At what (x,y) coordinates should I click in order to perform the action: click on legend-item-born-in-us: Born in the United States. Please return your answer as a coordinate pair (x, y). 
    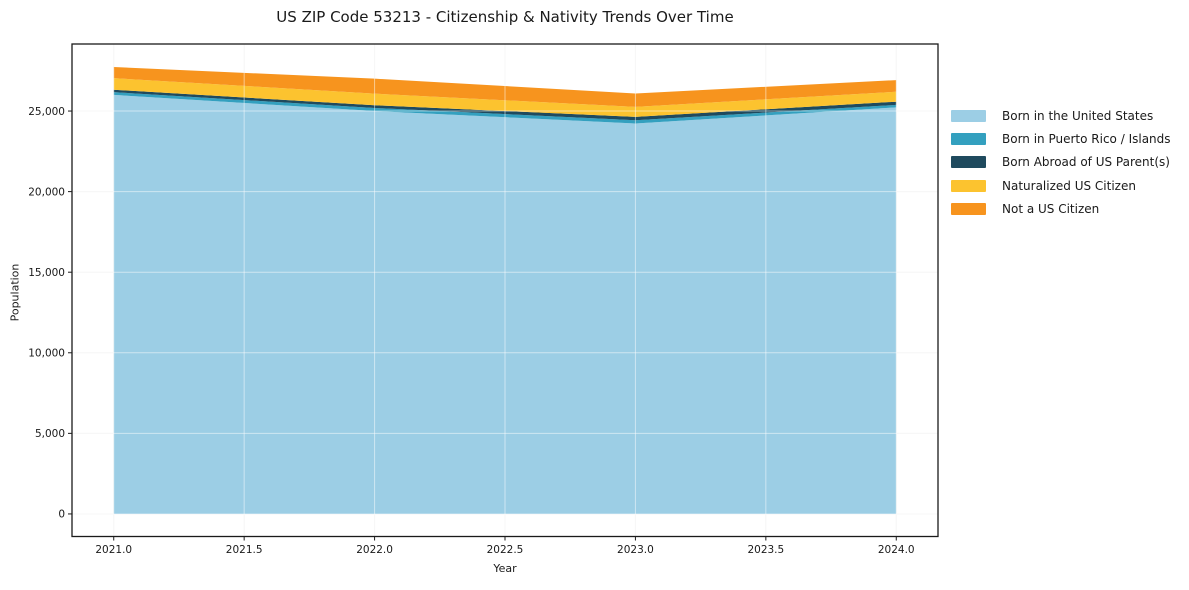
    Looking at the image, I should click on (1061, 115).